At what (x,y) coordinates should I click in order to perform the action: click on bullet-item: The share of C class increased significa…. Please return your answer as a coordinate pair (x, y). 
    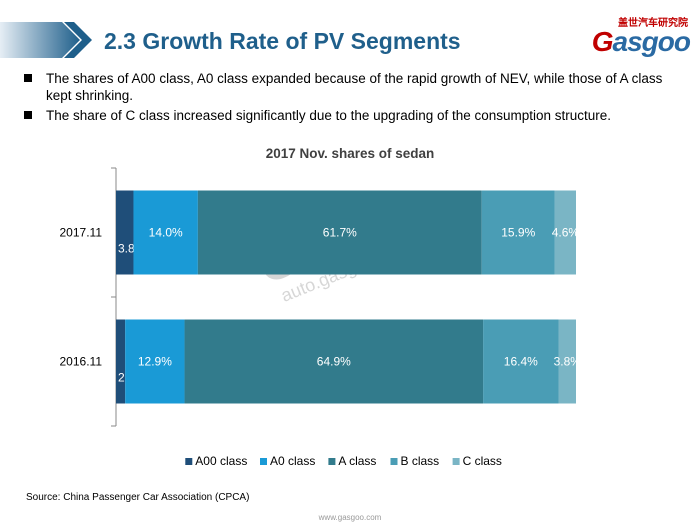
    Looking at the image, I should click on (347, 115).